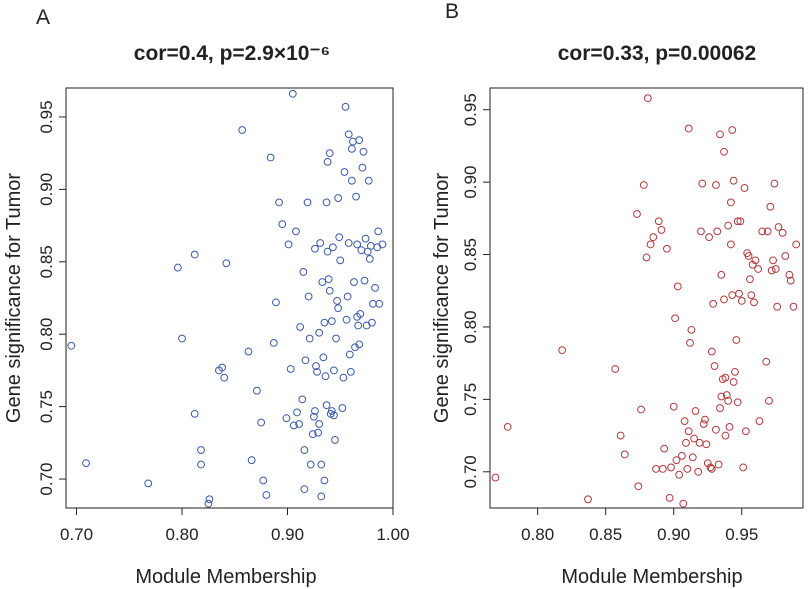 The width and height of the screenshot is (809, 589). What do you see at coordinates (470, 182) in the screenshot?
I see `panel-b-y-tick-label: 0.90` at bounding box center [470, 182].